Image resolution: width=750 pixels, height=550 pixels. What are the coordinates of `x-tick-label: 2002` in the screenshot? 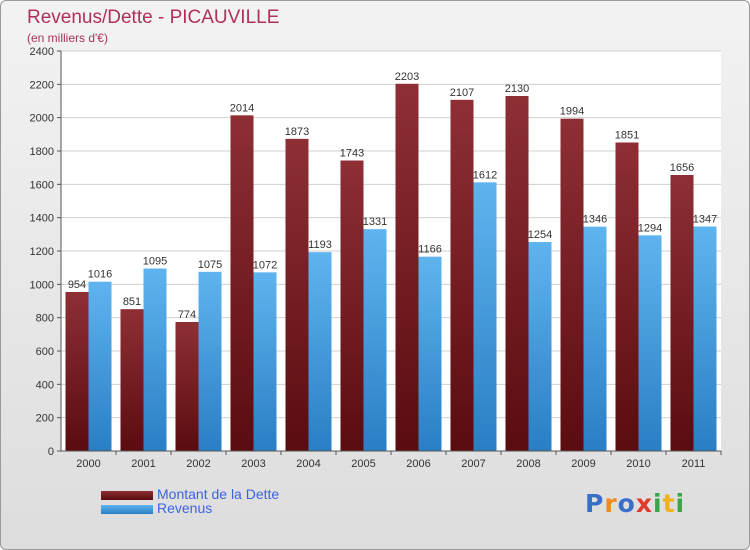 It's located at (198, 464).